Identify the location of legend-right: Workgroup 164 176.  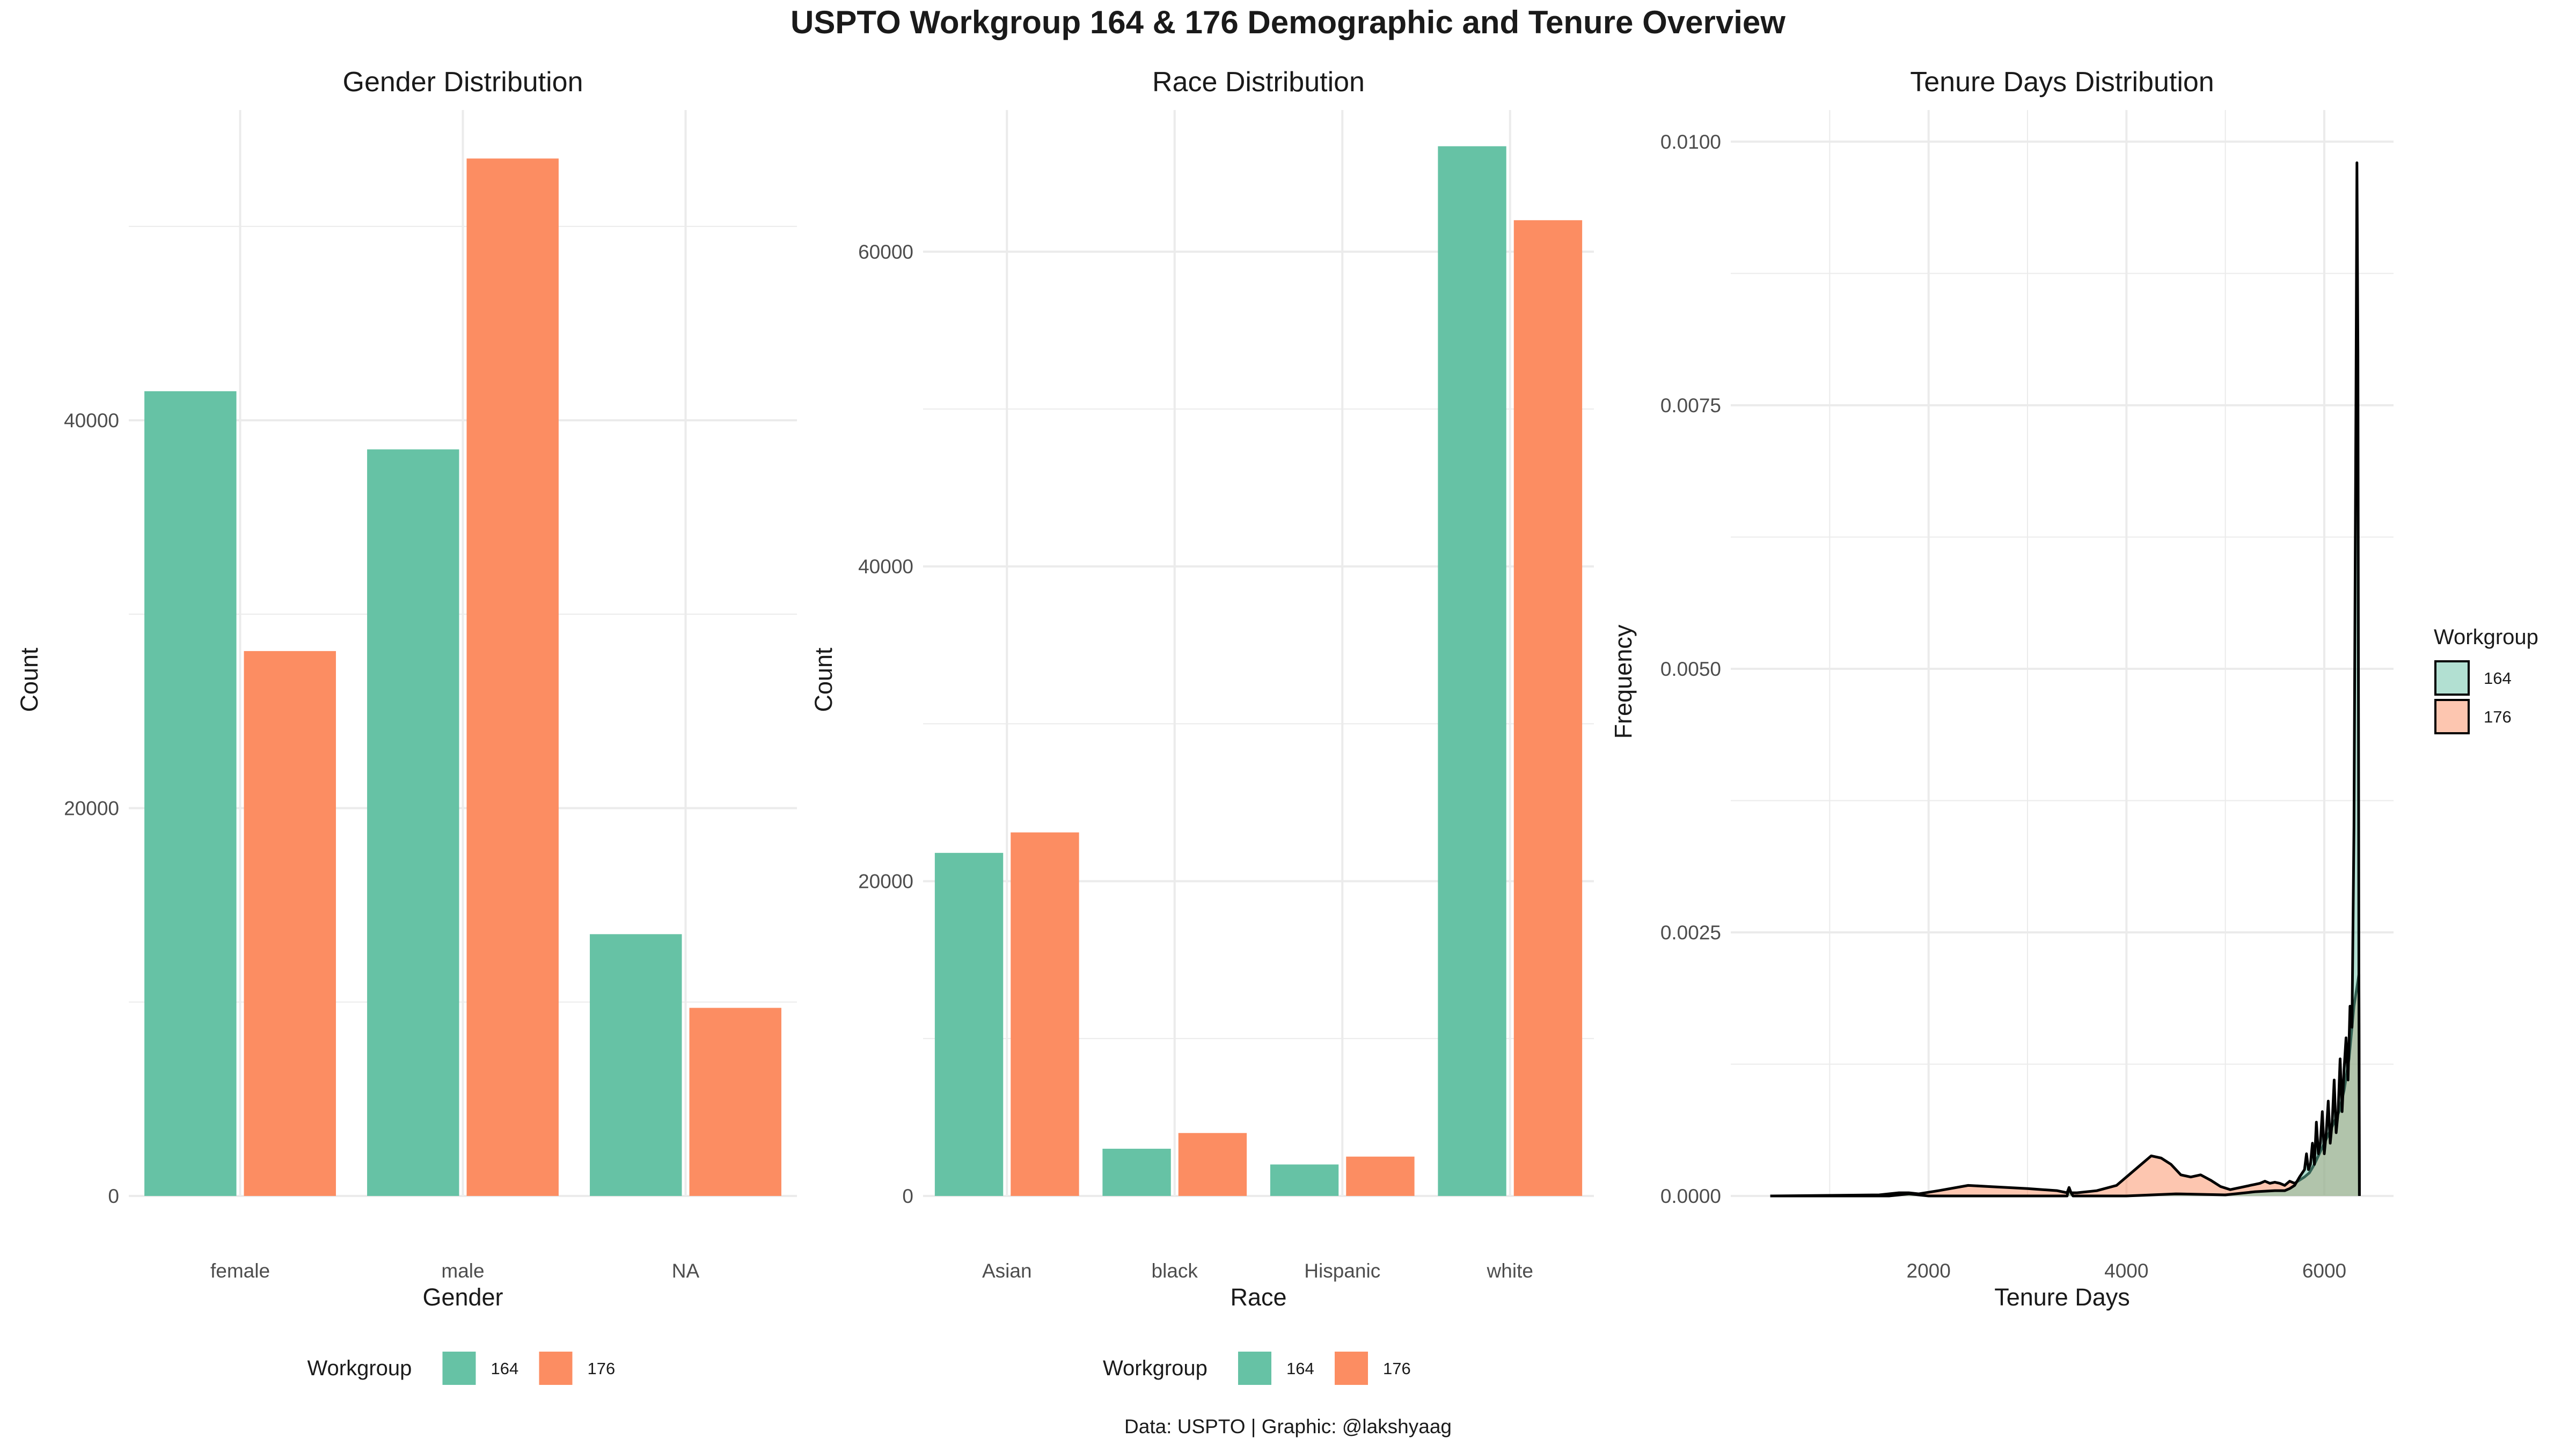
(2486, 679).